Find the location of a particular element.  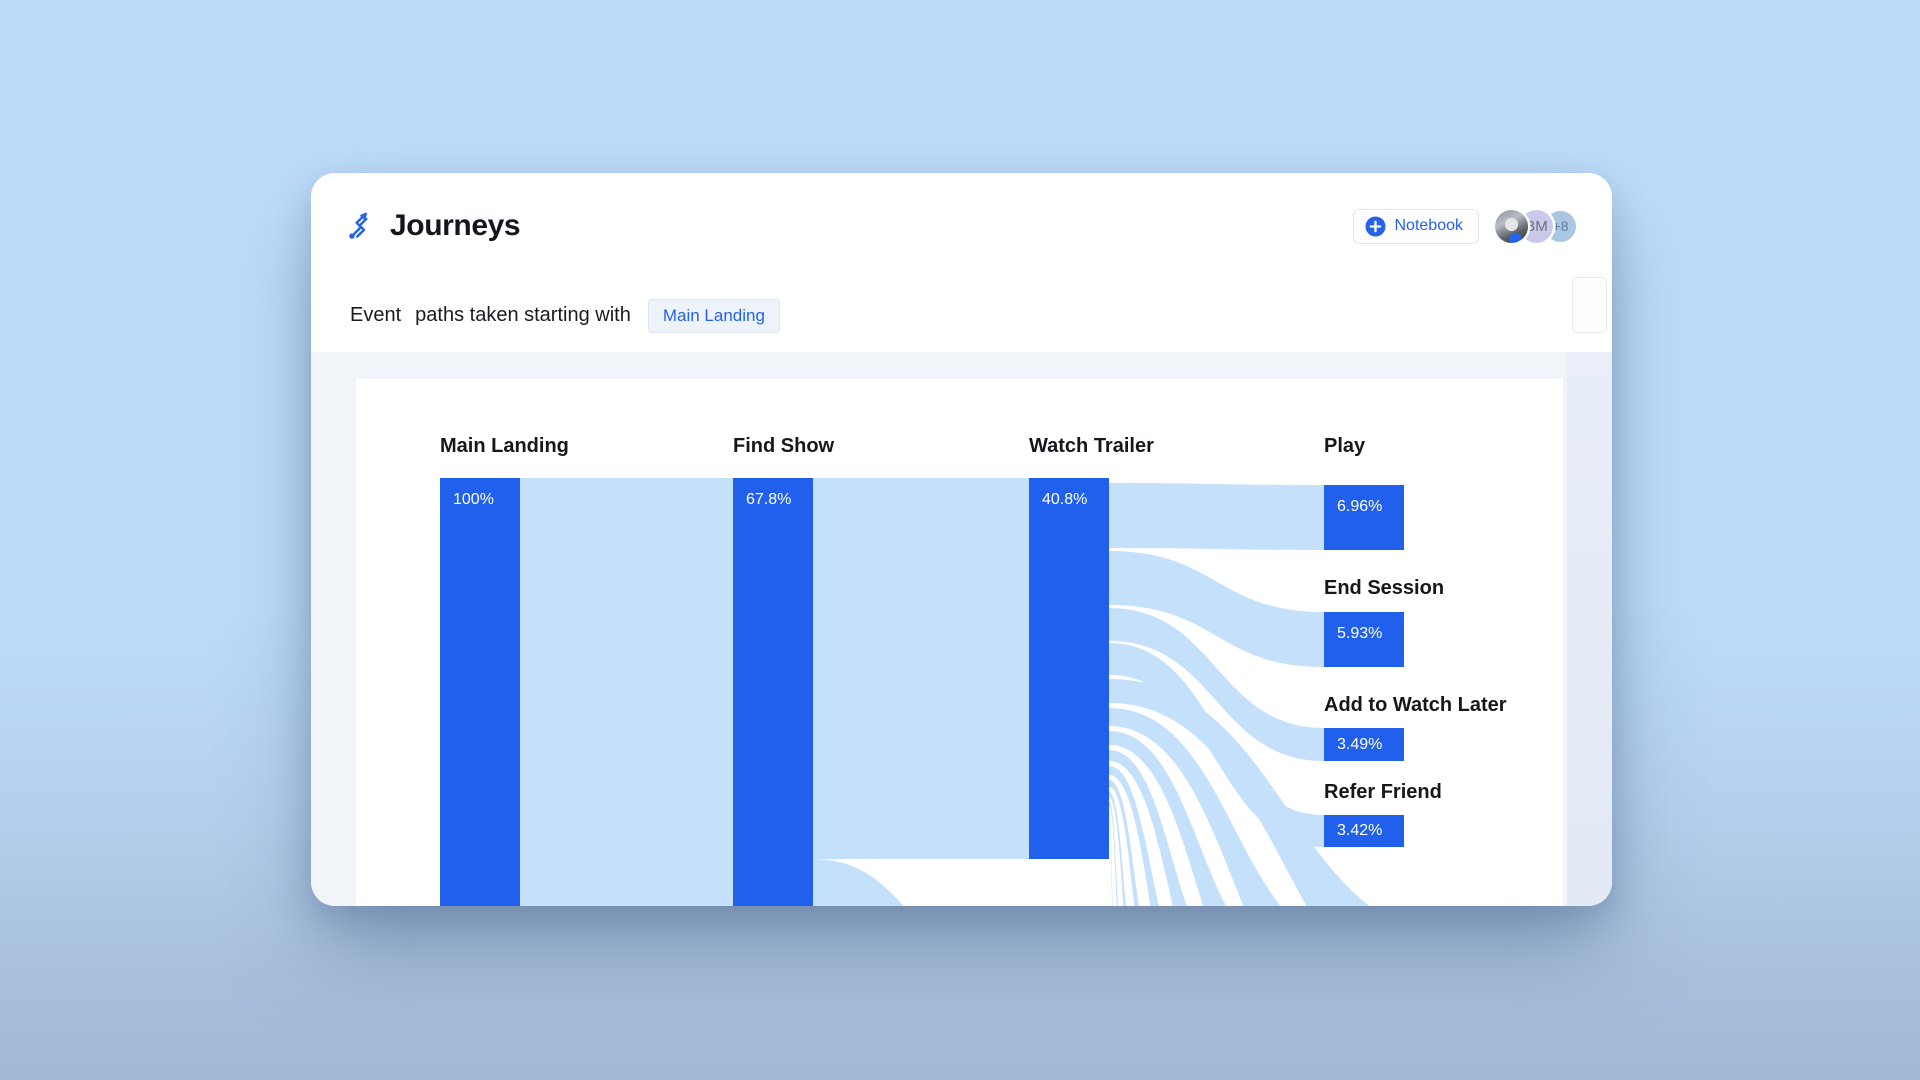

sankey-node-percentage: 5.93% is located at coordinates (1360, 633).